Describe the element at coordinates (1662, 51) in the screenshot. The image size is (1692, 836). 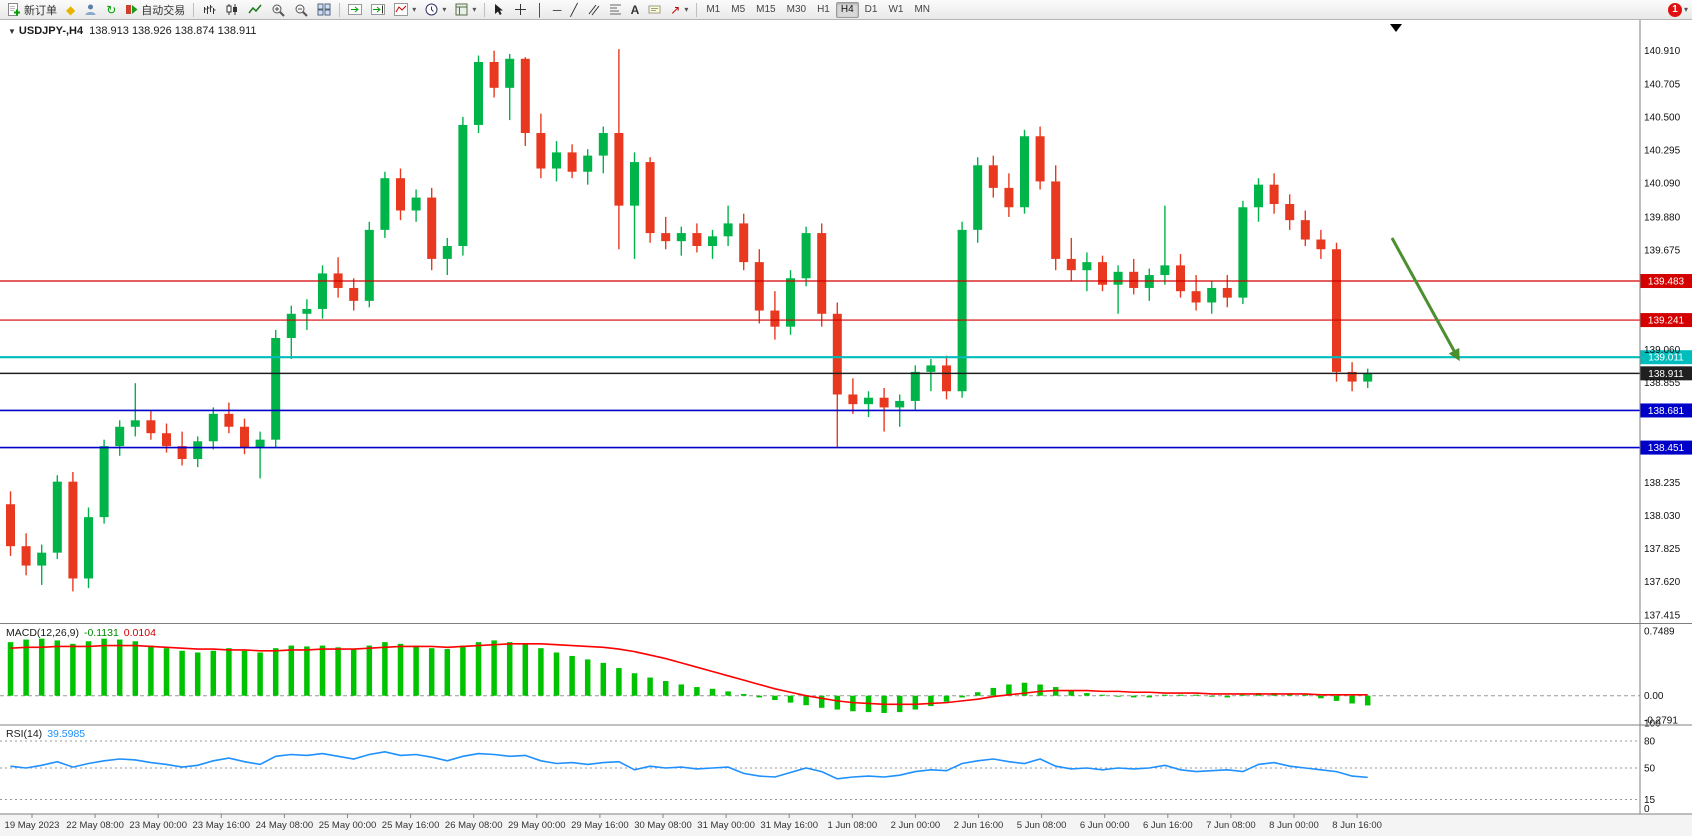
I see `price-axis-label: 140.910` at that location.